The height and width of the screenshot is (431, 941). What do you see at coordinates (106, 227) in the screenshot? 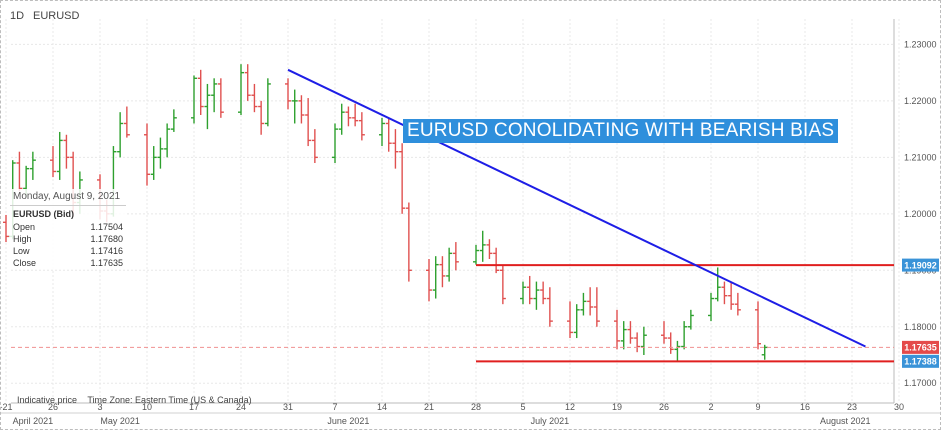
I see `info-value: 1.17504` at bounding box center [106, 227].